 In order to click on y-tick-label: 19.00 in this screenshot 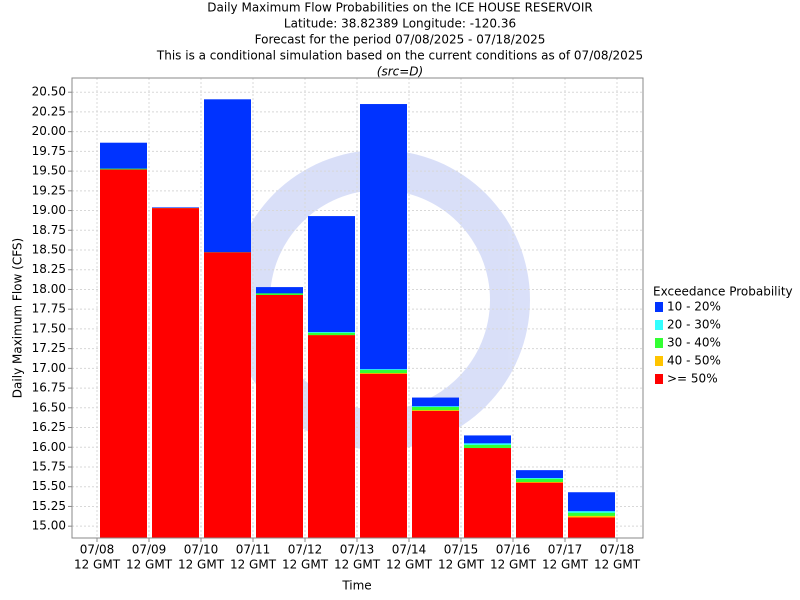, I will do `click(49, 210)`.